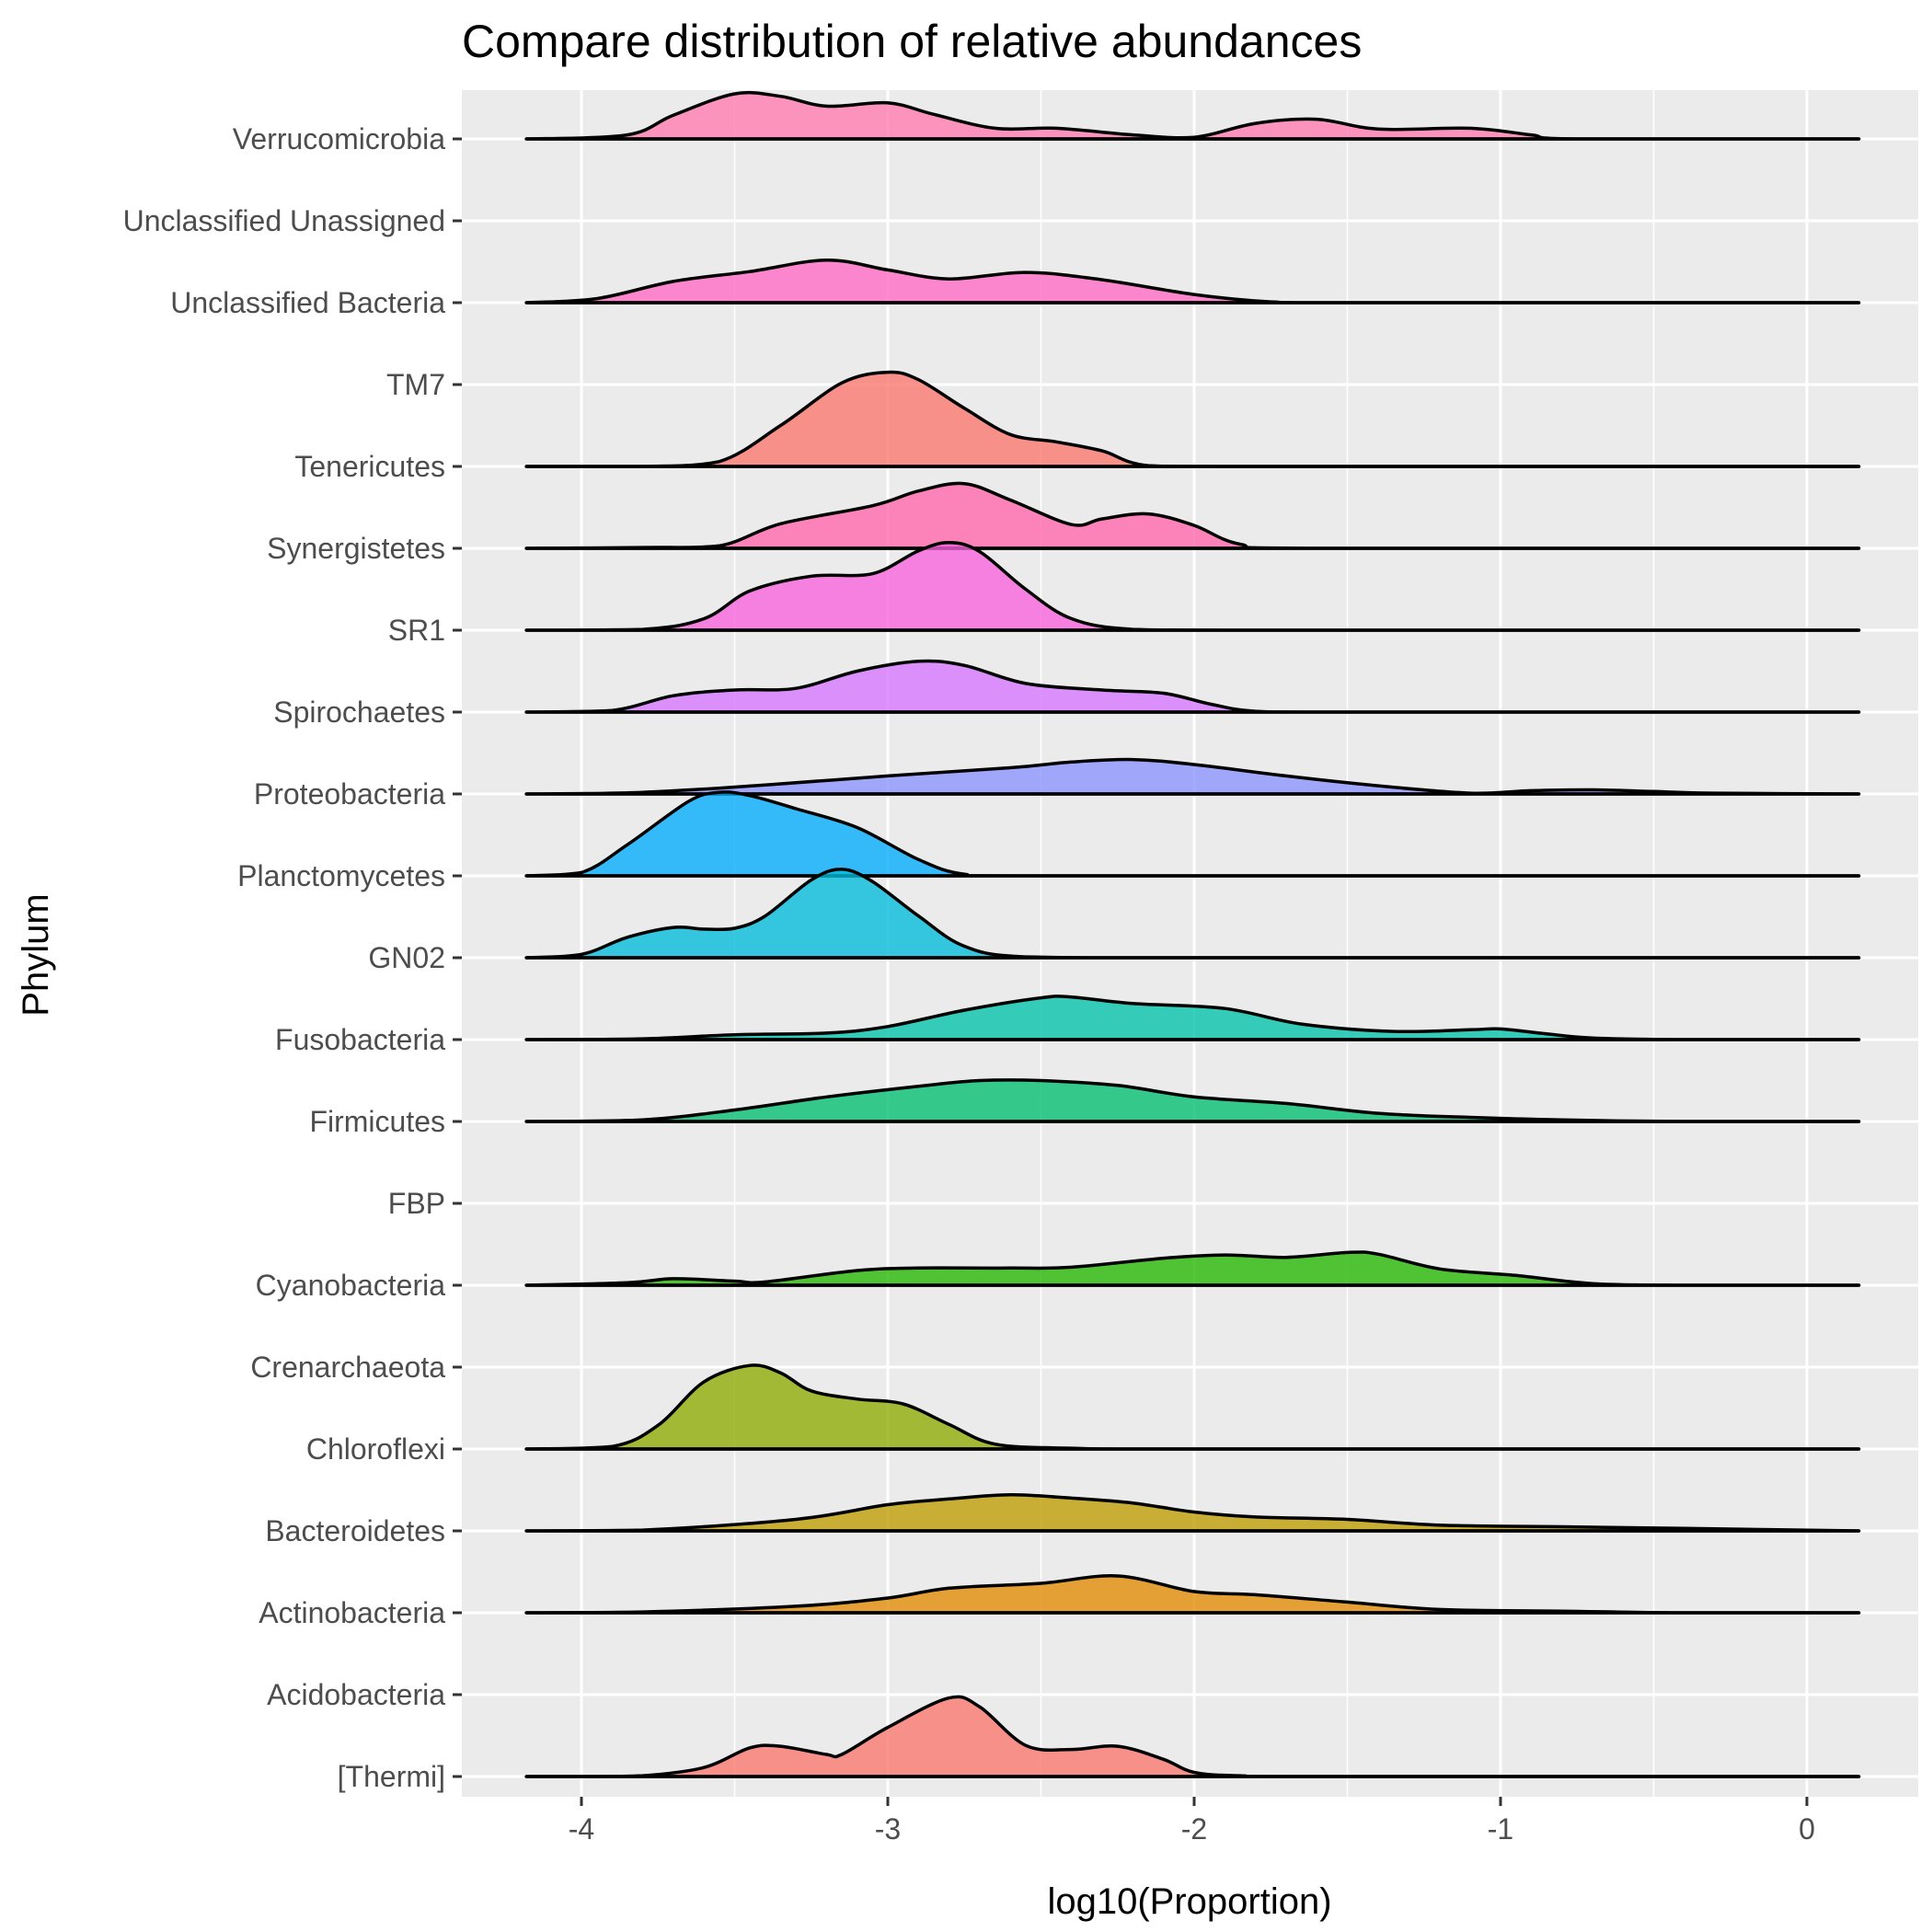 This screenshot has width=1932, height=1932. Describe the element at coordinates (391, 1776) in the screenshot. I see `y-tick-label: [Thermi]` at that location.